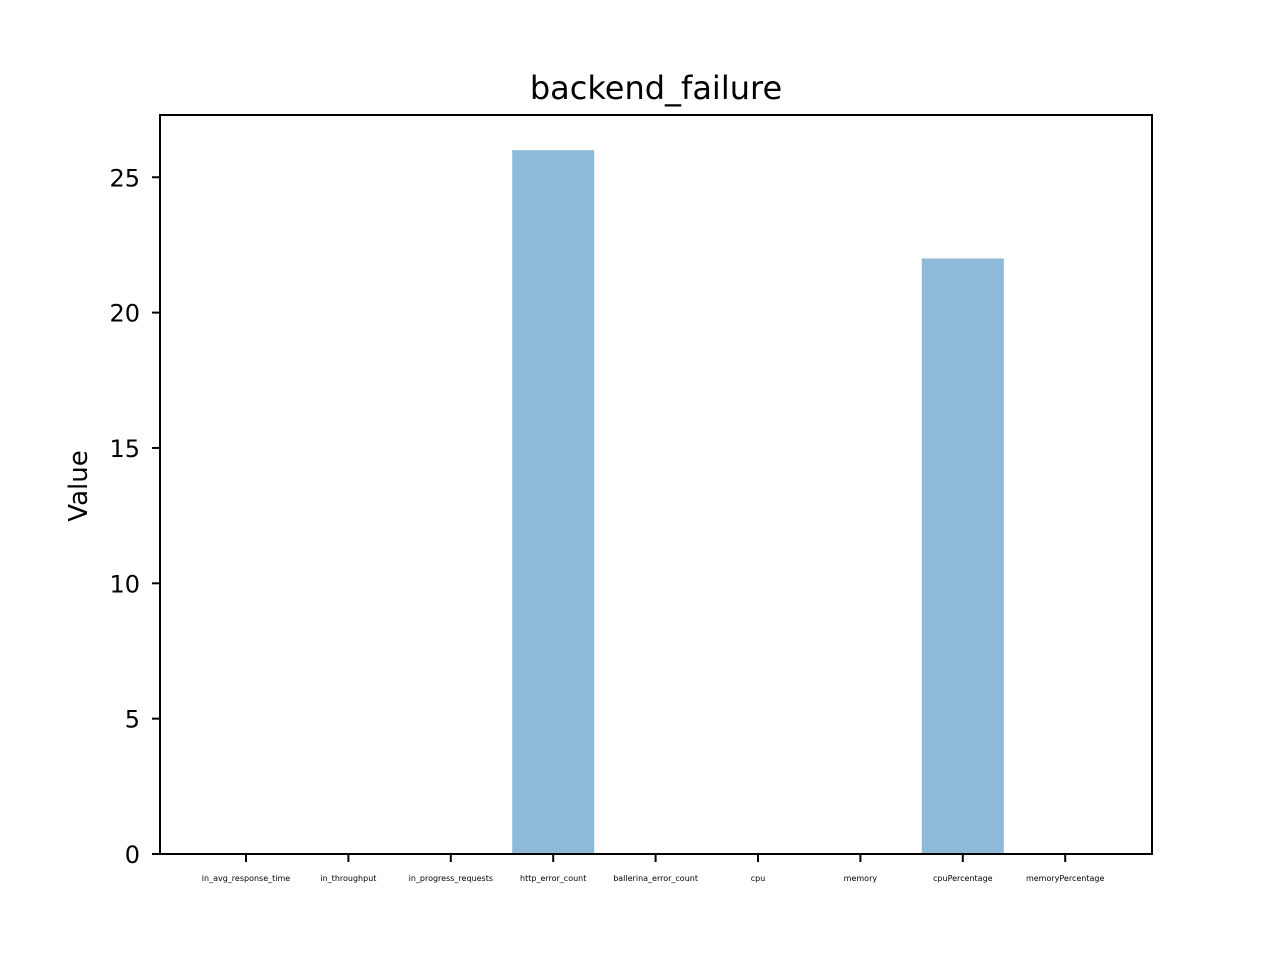 Image resolution: width=1280 pixels, height=960 pixels. What do you see at coordinates (348, 878) in the screenshot?
I see `x-tick-label: in_throughput` at bounding box center [348, 878].